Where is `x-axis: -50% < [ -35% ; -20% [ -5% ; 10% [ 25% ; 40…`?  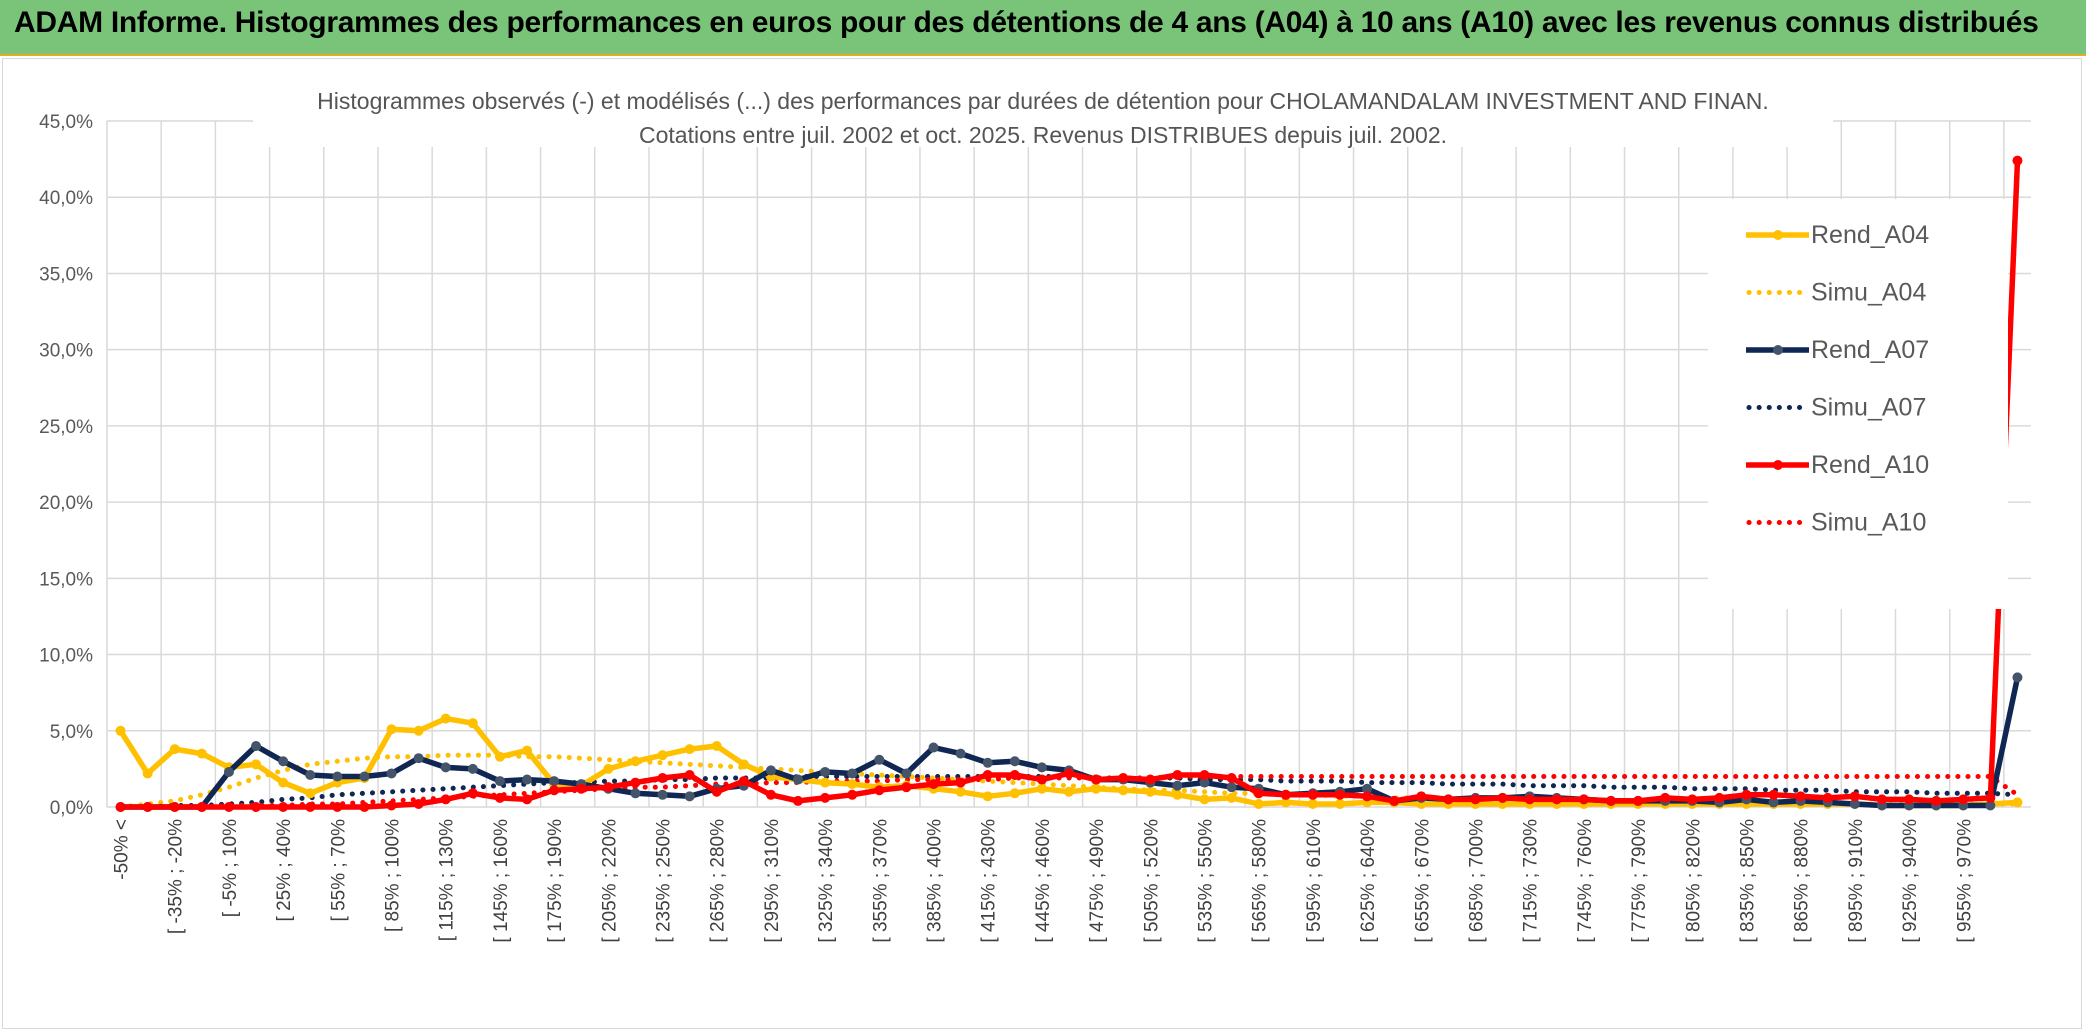
x-axis: -50% < [ -35% ; -20% [ -5% ; 10% [ 25% ; 40… is located at coordinates (1044, 881).